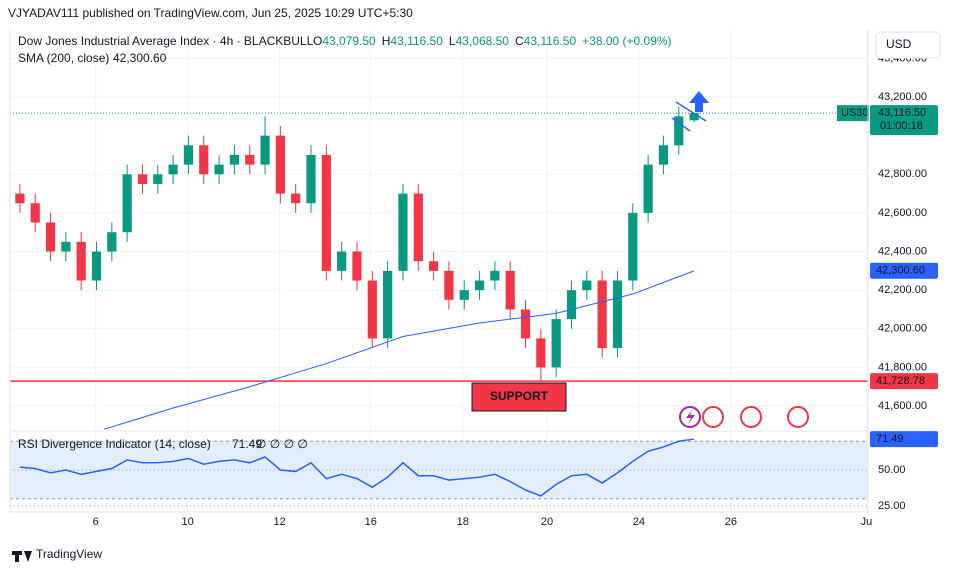  I want to click on price-tag-bg, so click(904, 120).